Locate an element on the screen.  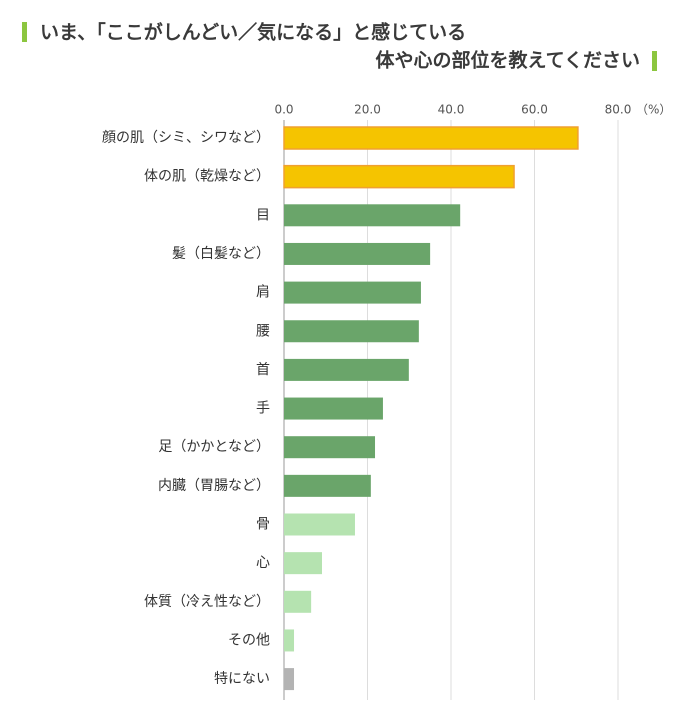
x-tick-label: 0.0 is located at coordinates (283, 110).